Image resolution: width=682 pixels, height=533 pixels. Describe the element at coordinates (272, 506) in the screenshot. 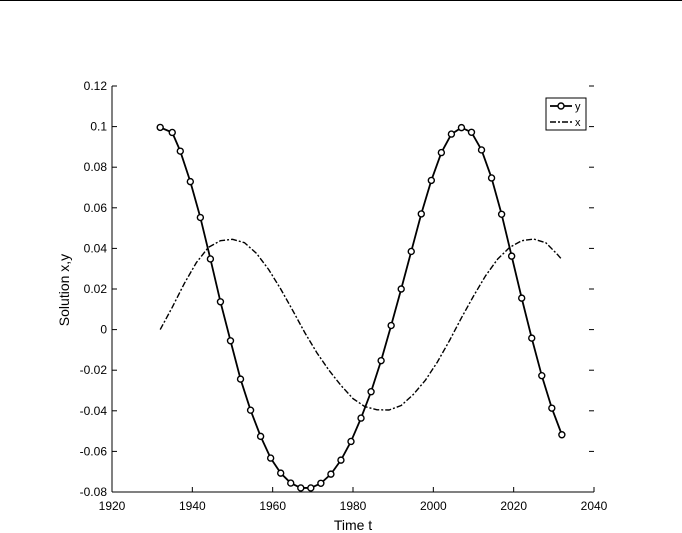

I see `x-tick-label: 1960` at that location.